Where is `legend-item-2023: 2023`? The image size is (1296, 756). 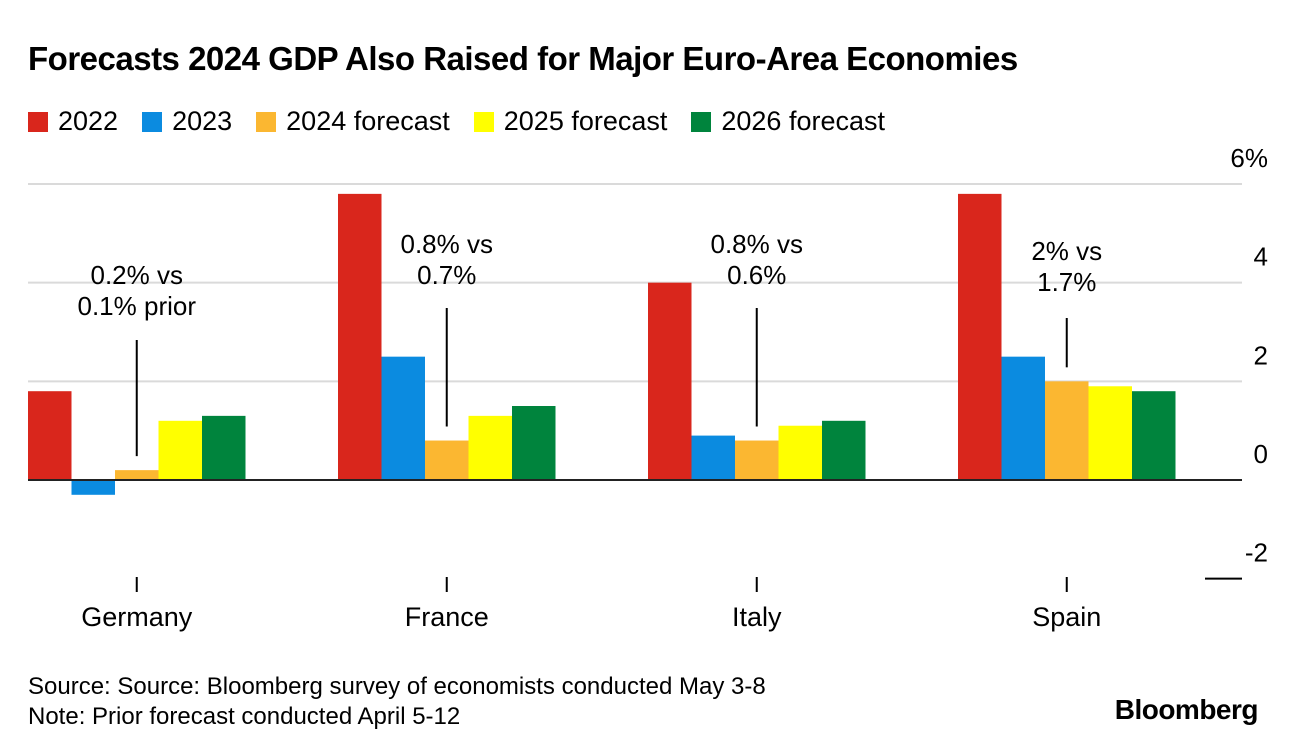
legend-item-2023: 2023 is located at coordinates (187, 121).